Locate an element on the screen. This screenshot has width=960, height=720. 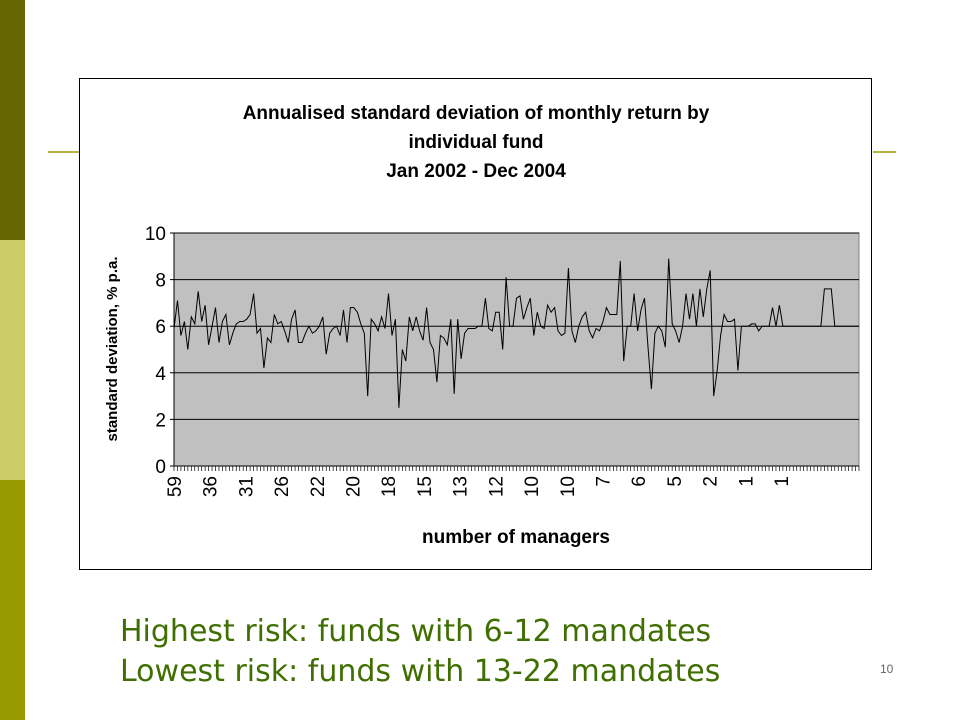
sidebar-band-dark is located at coordinates (12, 120).